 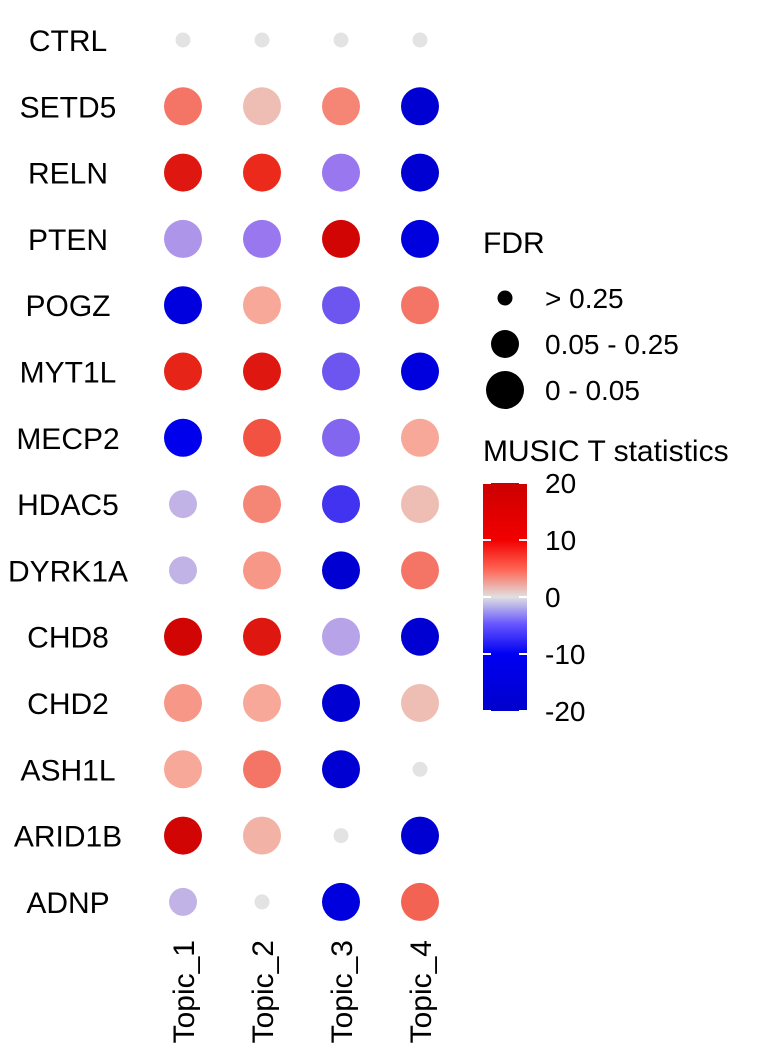 I want to click on gene-label: HDAC5, so click(x=68, y=505).